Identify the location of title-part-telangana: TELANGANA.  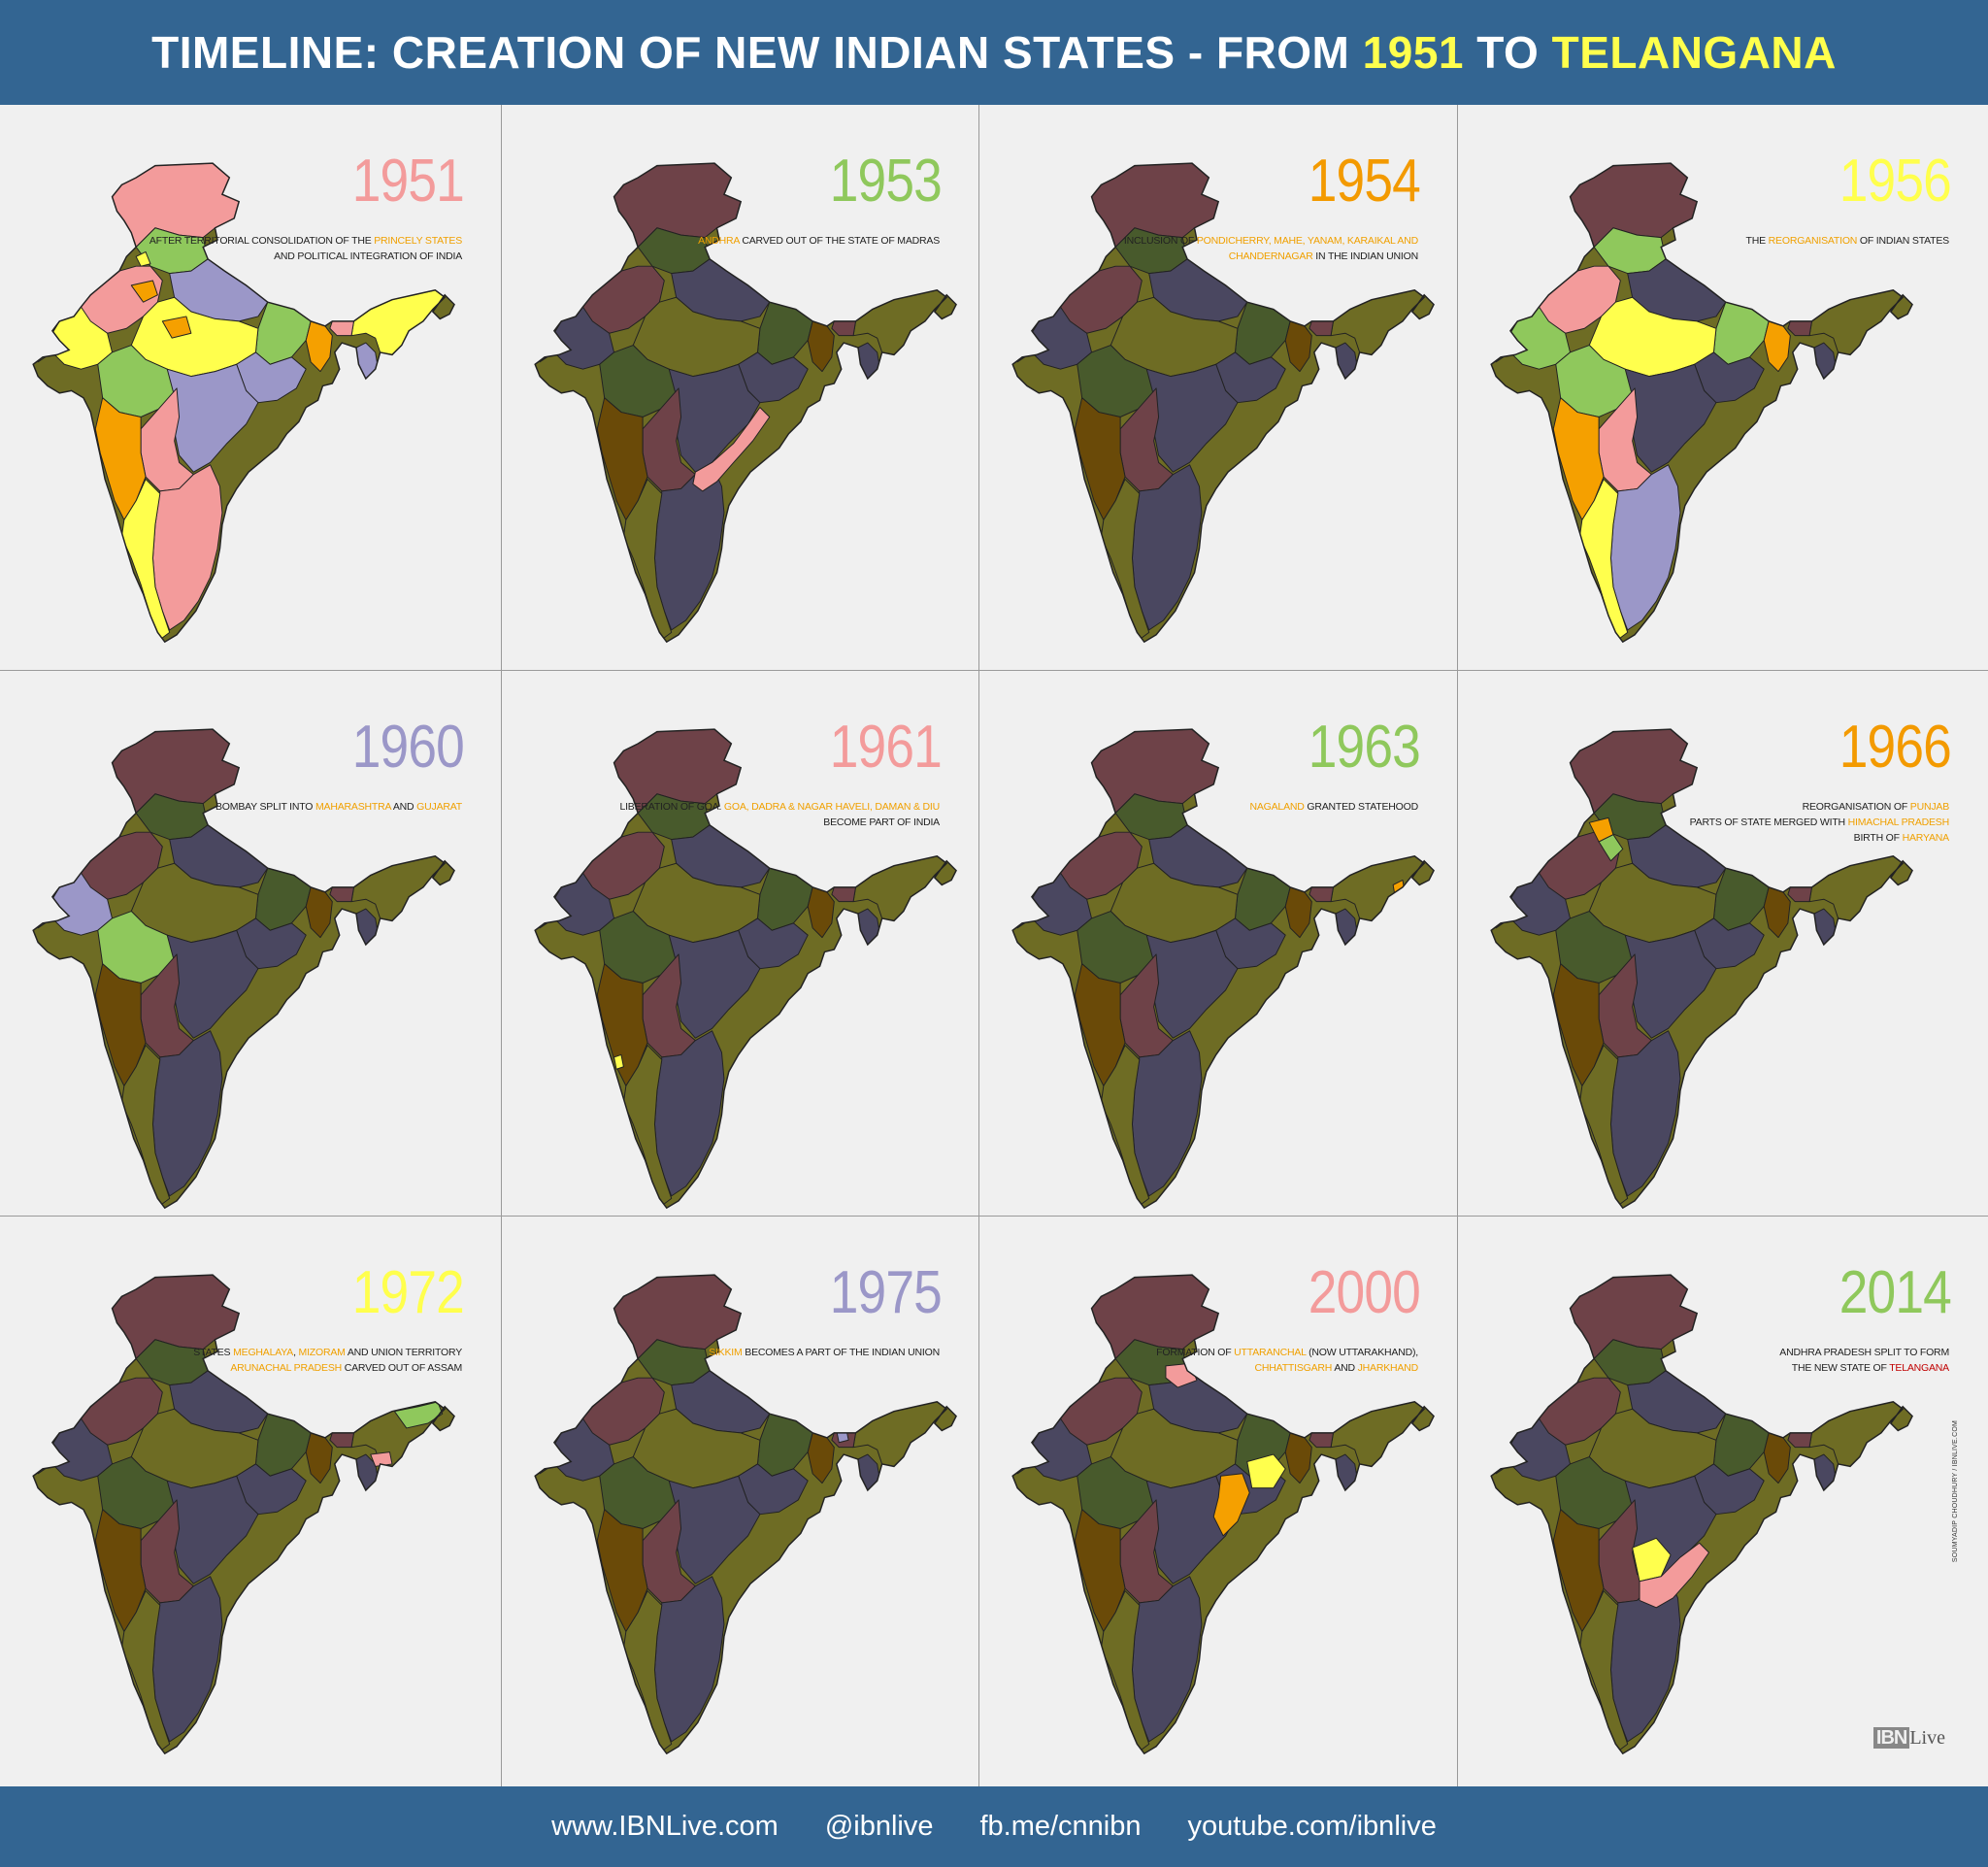
(1694, 52).